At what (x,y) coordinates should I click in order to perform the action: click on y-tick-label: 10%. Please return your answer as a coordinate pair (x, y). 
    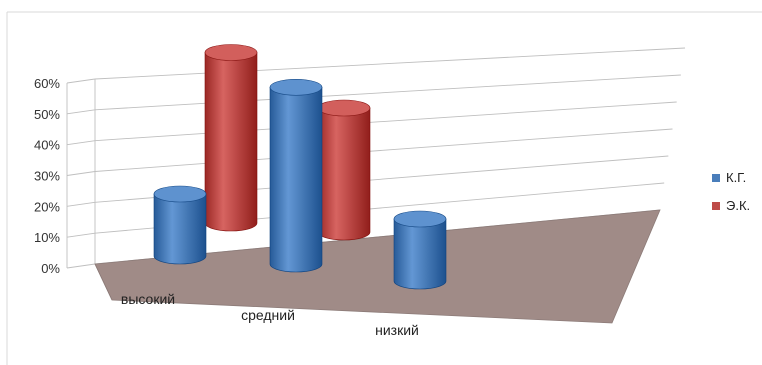
    Looking at the image, I should click on (47, 237).